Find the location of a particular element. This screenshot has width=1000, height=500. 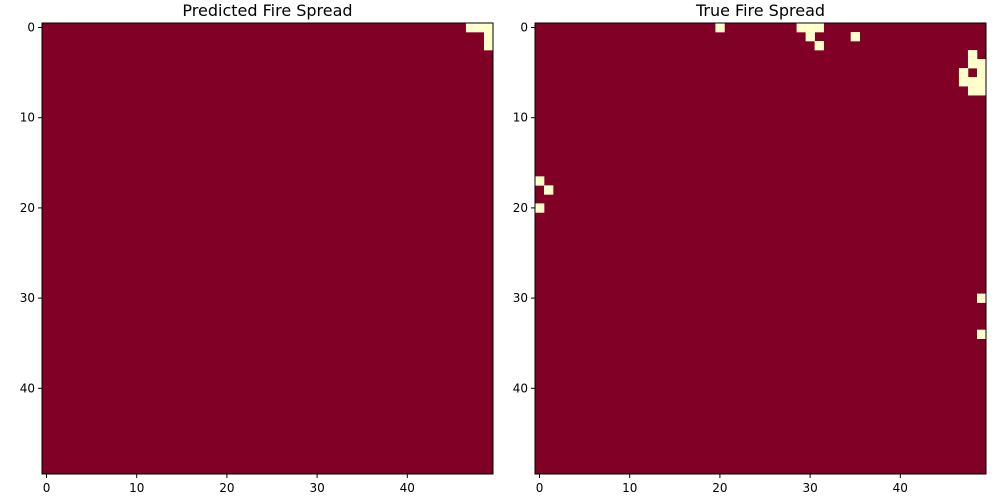

chart-title: Predicted Fire Spread is located at coordinates (267, 10).